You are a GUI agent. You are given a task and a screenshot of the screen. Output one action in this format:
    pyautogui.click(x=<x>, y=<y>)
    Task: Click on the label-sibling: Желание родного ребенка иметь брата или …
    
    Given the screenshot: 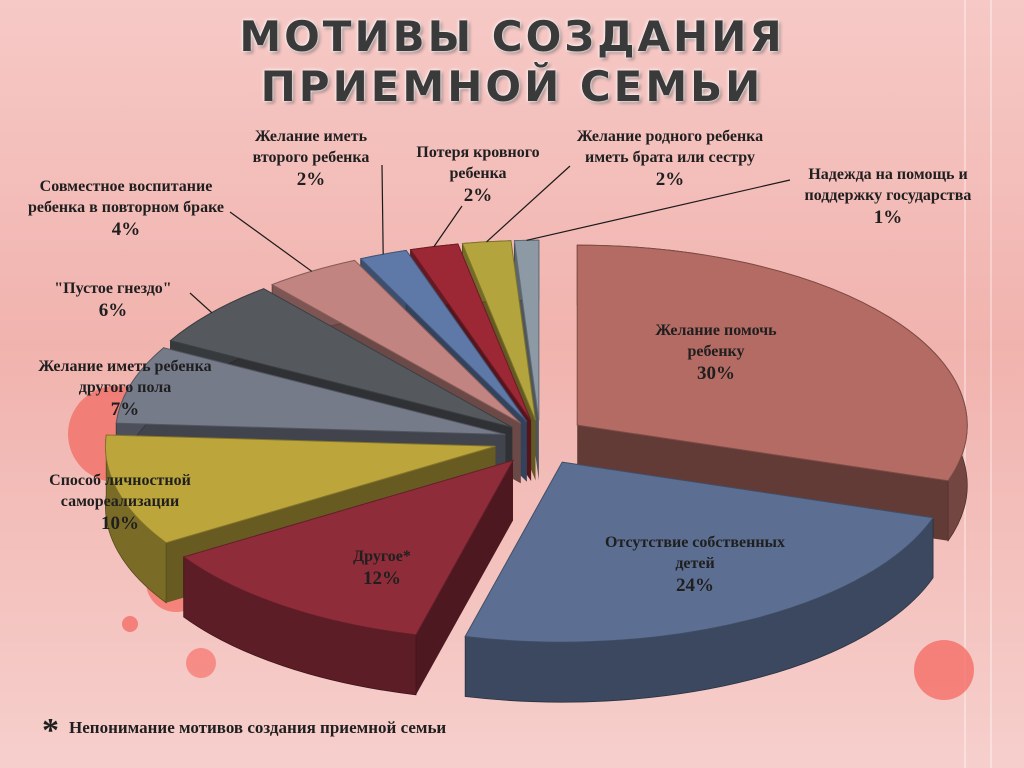 What is the action you would take?
    pyautogui.click(x=670, y=159)
    